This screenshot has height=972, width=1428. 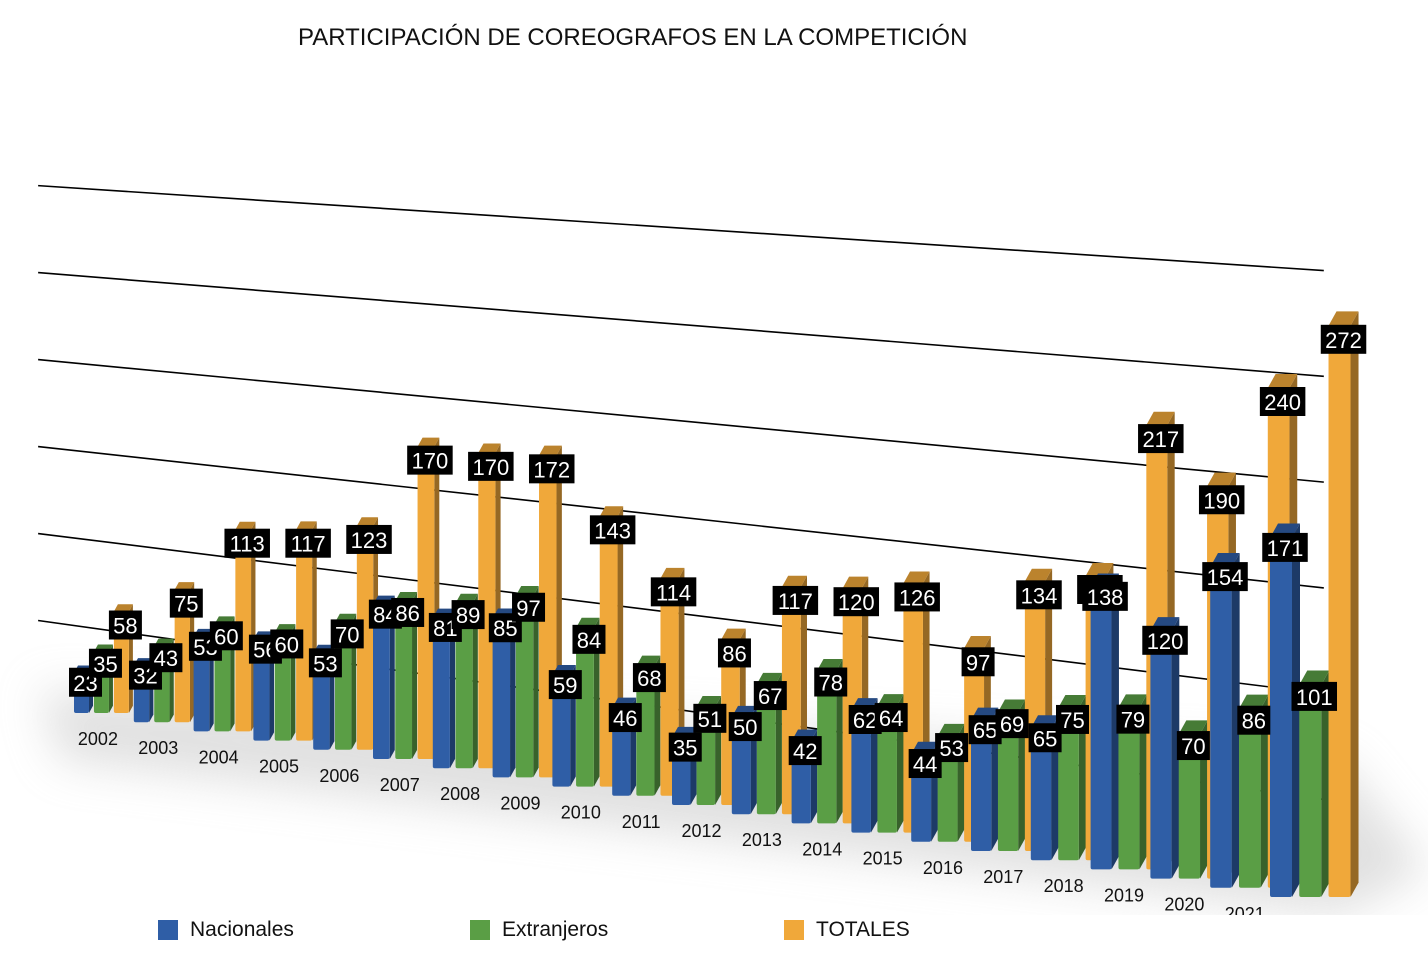 What do you see at coordinates (226, 930) in the screenshot?
I see `legend-item-nacionales: Nacionales` at bounding box center [226, 930].